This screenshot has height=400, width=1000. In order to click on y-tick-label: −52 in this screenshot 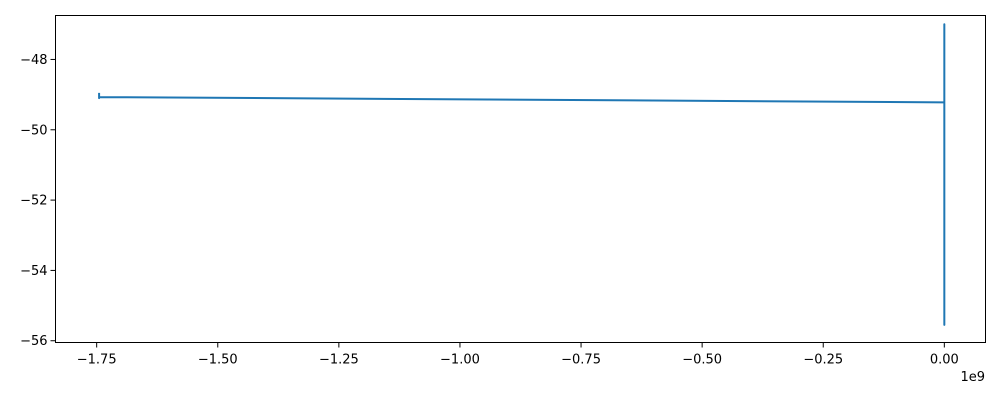, I will do `click(33, 201)`.